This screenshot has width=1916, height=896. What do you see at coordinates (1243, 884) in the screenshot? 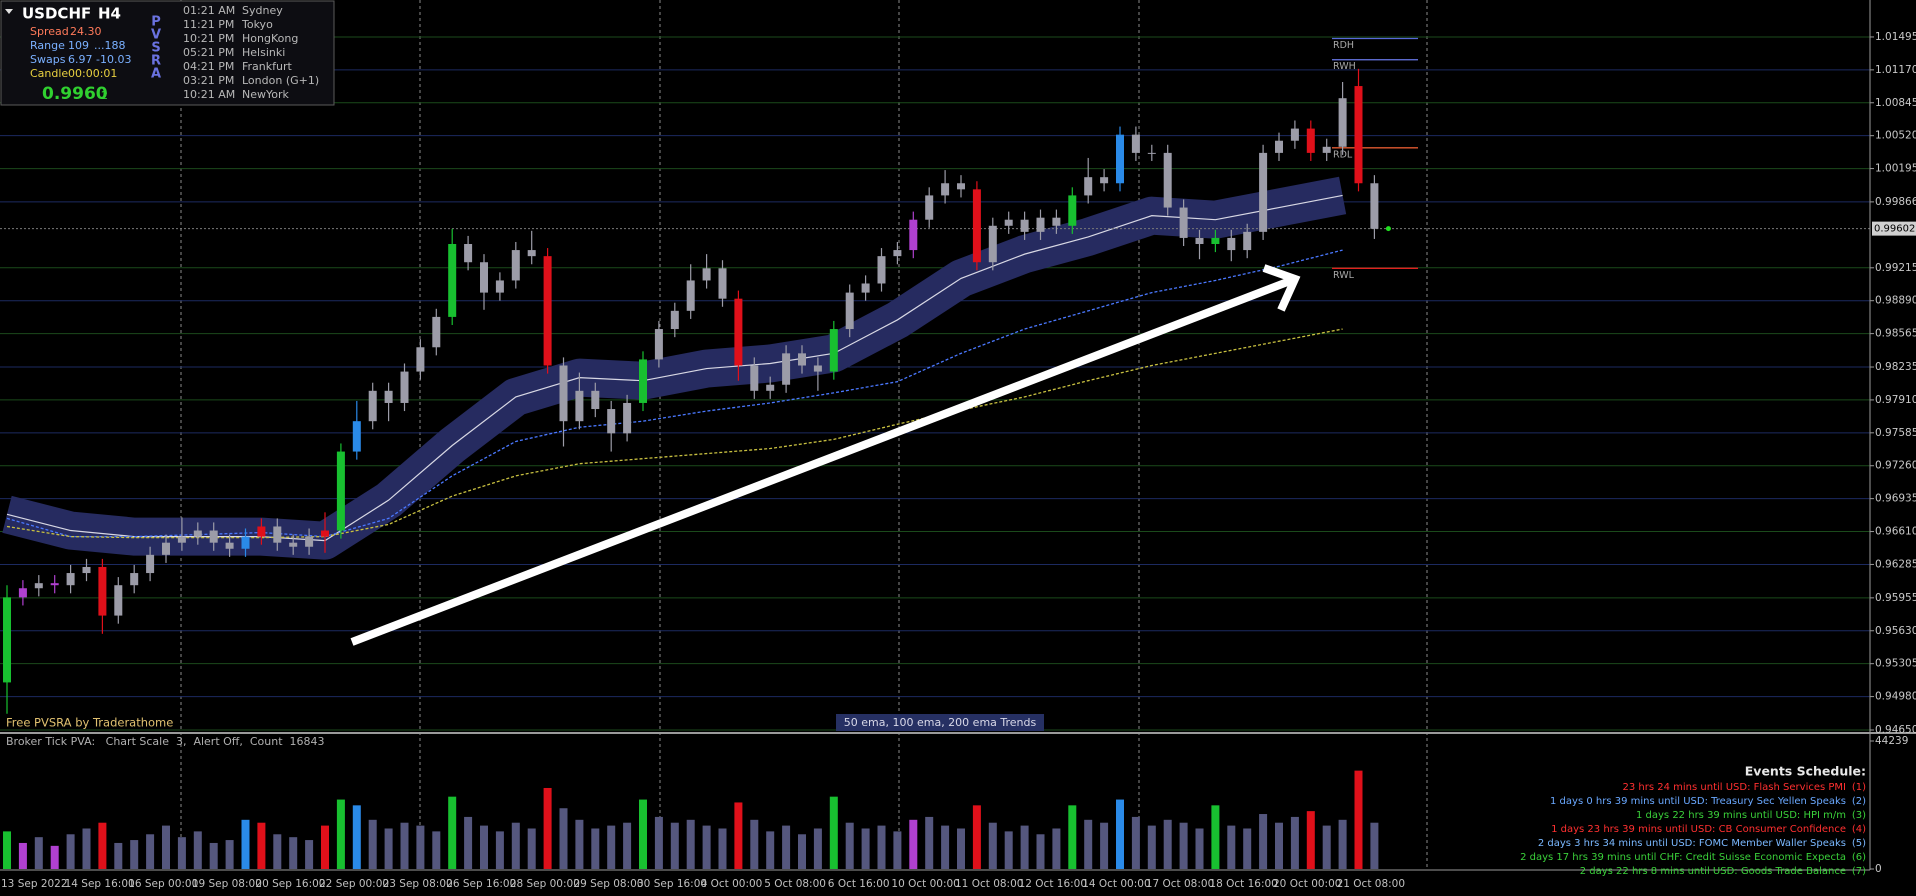
I see `x-tick-label: 18 Oct 16:00` at bounding box center [1243, 884].